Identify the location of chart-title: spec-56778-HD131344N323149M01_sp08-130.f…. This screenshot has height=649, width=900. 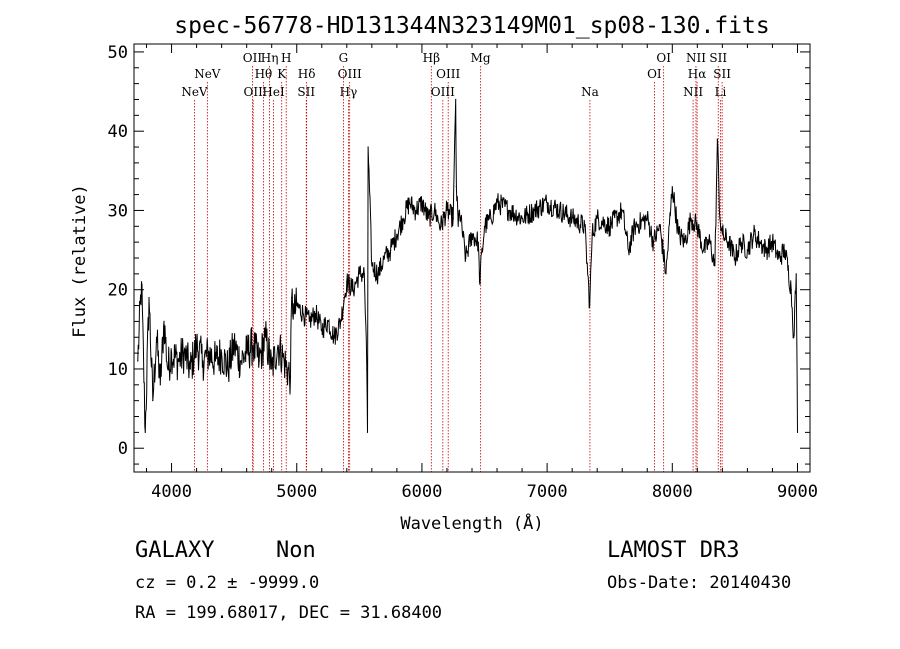
(471, 26).